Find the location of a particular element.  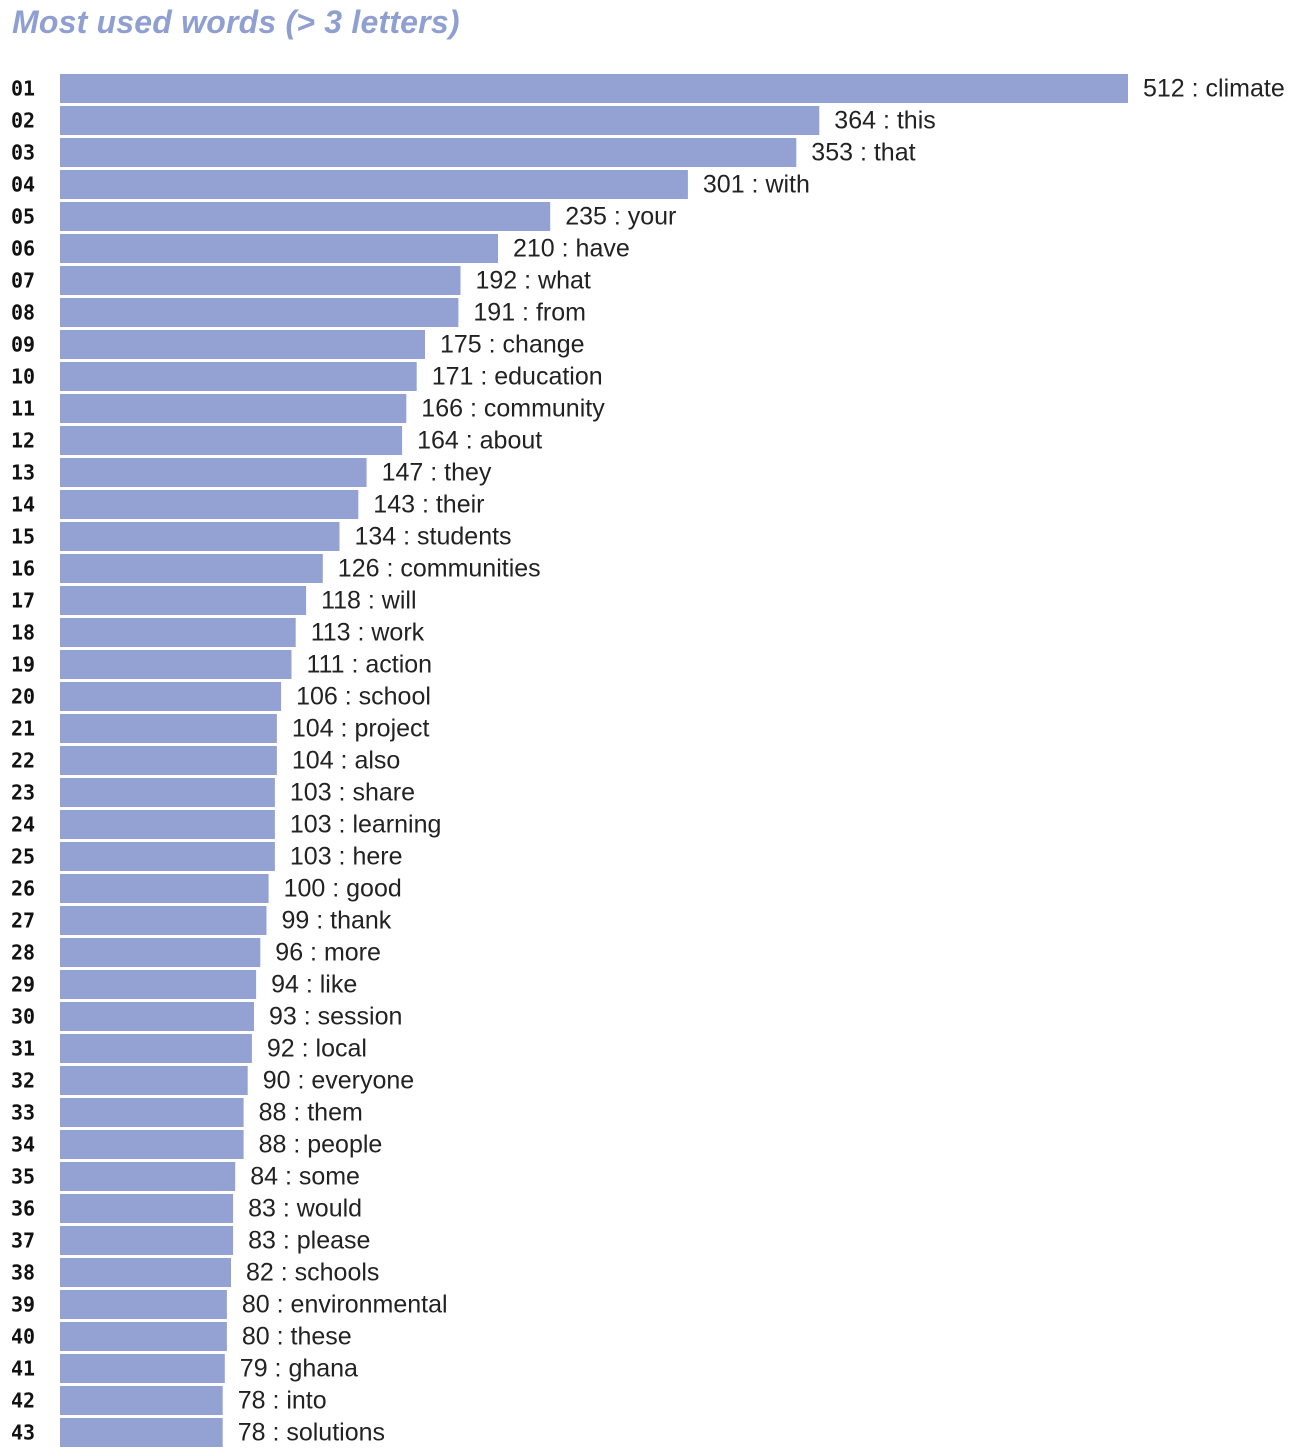

rank-label: 40 is located at coordinates (23, 1337).